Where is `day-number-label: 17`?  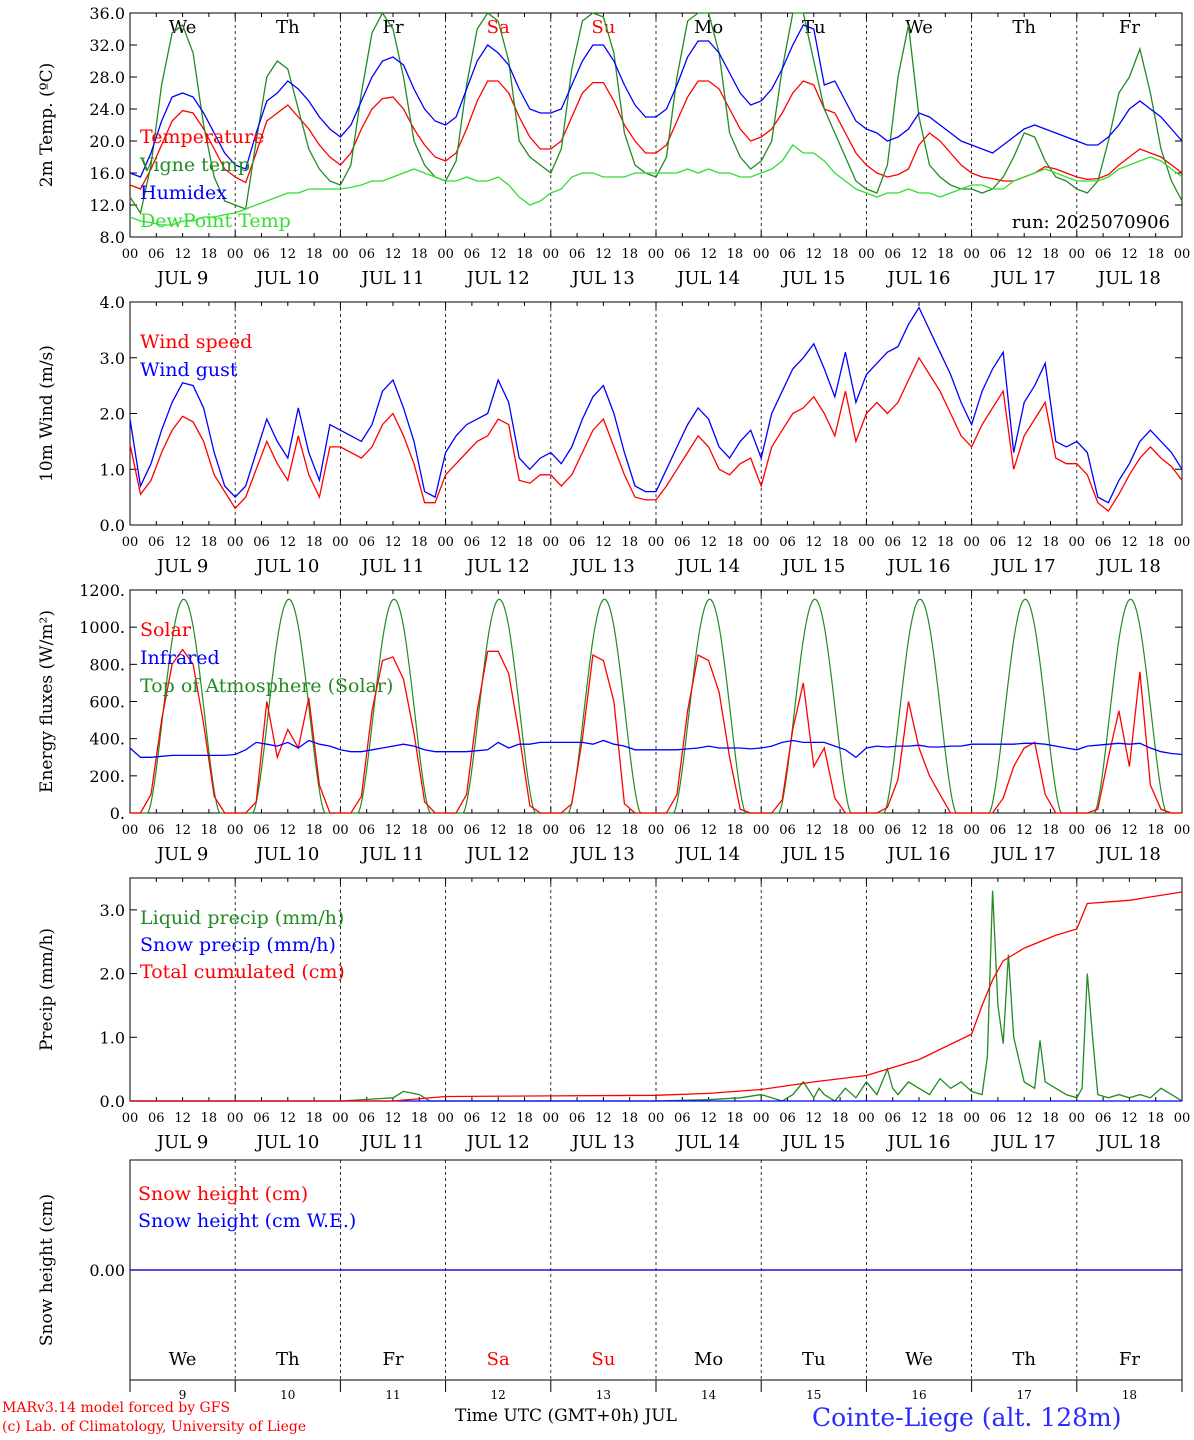
day-number-label: 17 is located at coordinates (1024, 1395).